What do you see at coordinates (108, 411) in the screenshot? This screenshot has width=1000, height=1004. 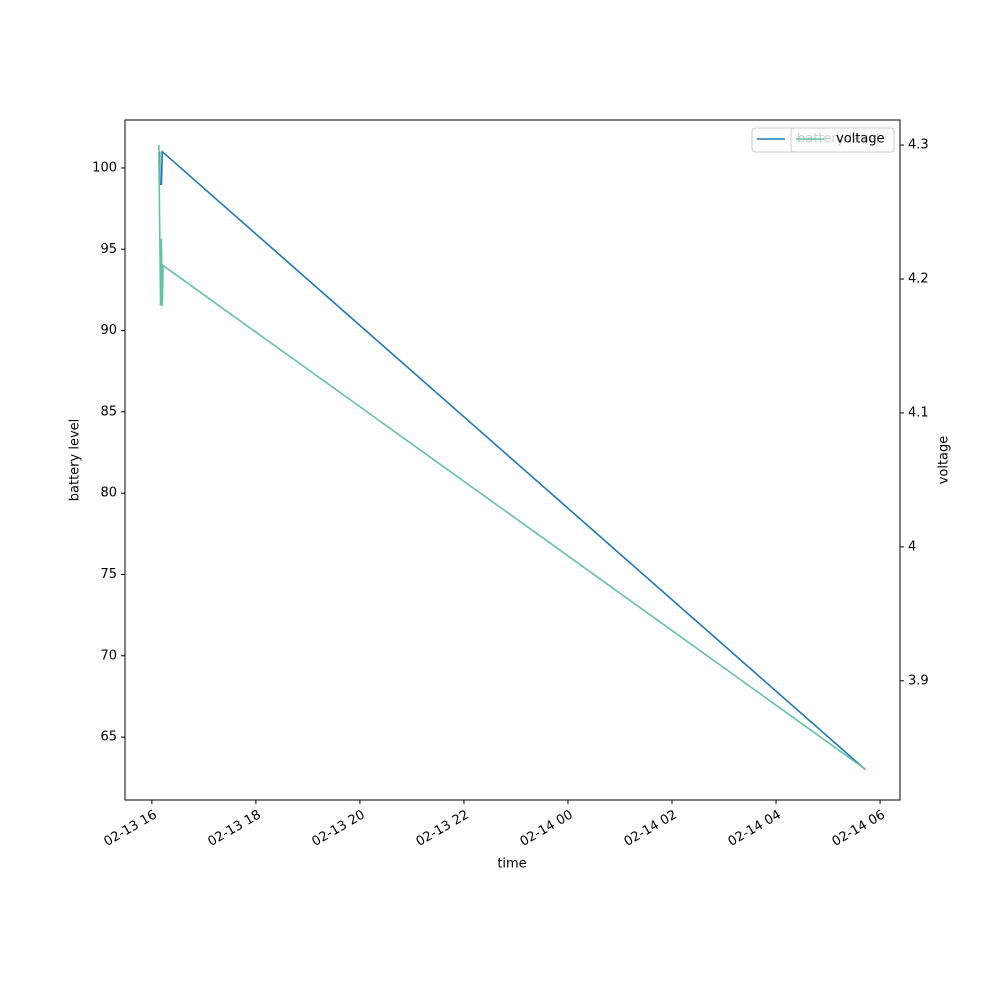 I see `y-tick-label: 85` at bounding box center [108, 411].